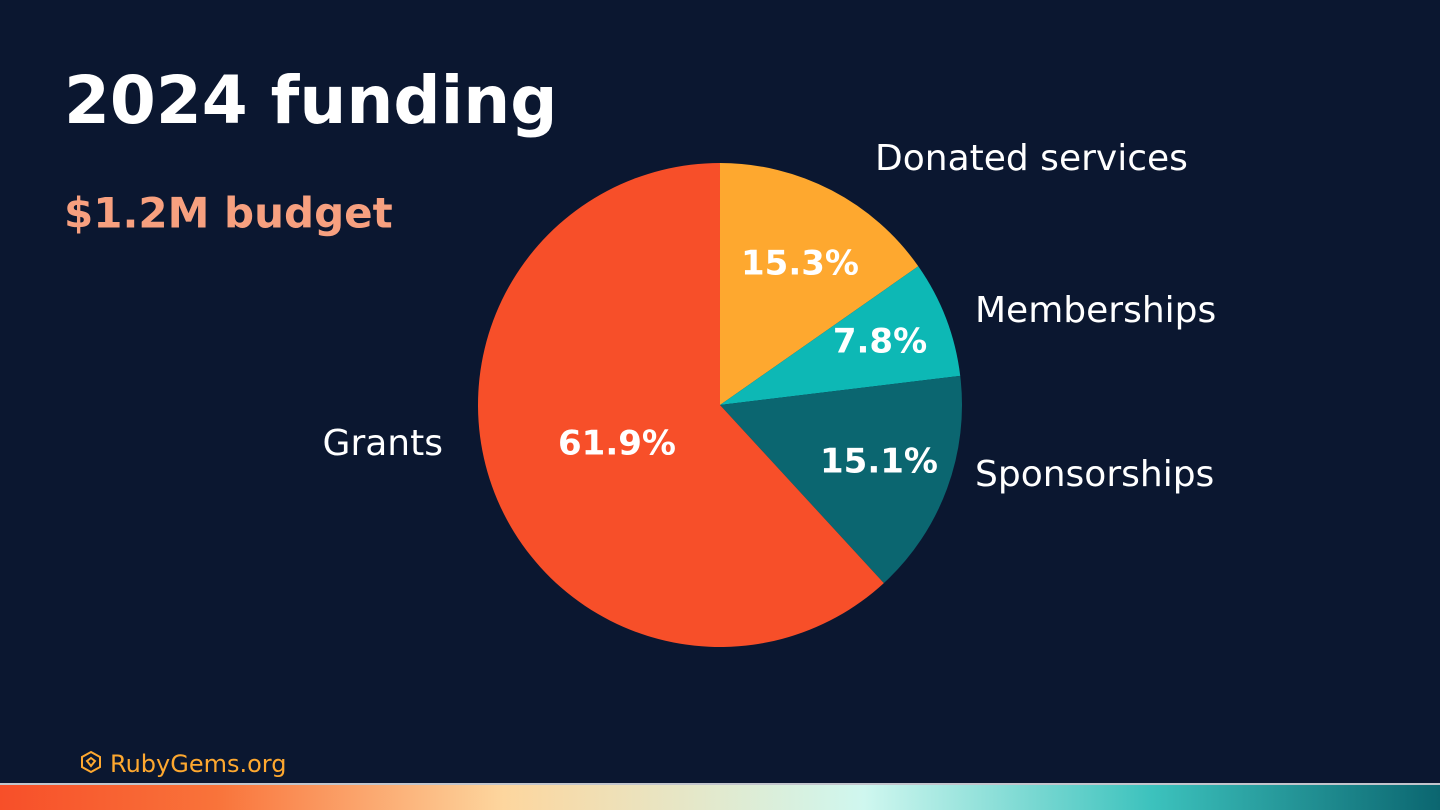 The width and height of the screenshot is (1440, 810). What do you see at coordinates (1094, 474) in the screenshot?
I see `slice-category-label: Sponsorships` at bounding box center [1094, 474].